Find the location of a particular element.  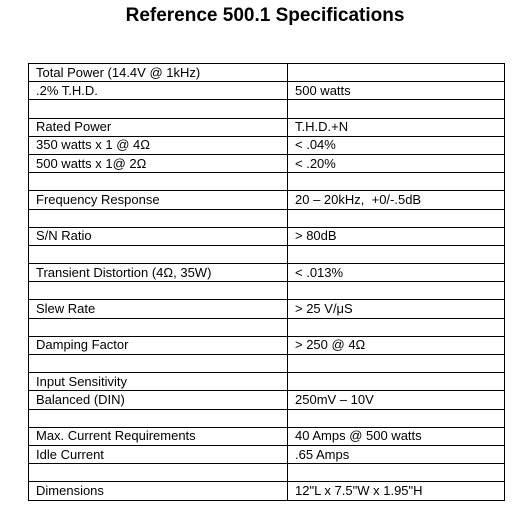

spec-row: 500 watts x 1@ 2Ω < .20% is located at coordinates (266, 163).